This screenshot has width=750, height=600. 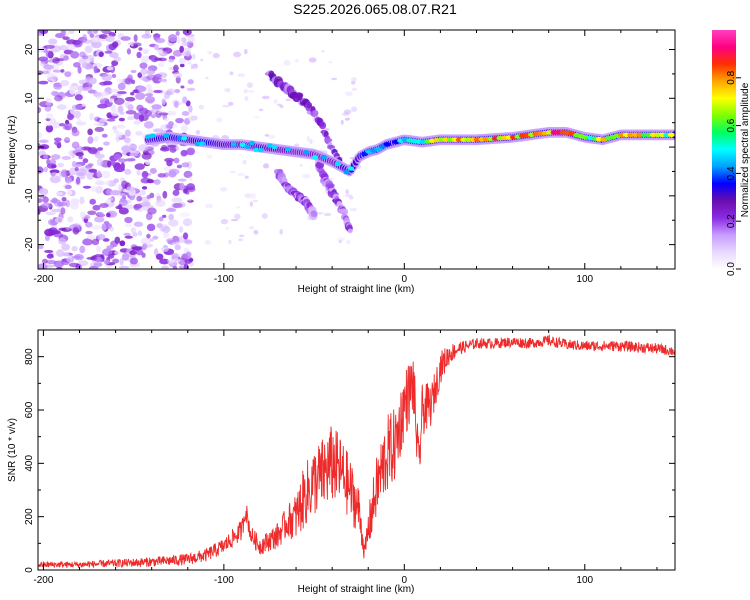 I want to click on x-tick-label: 100, so click(x=584, y=279).